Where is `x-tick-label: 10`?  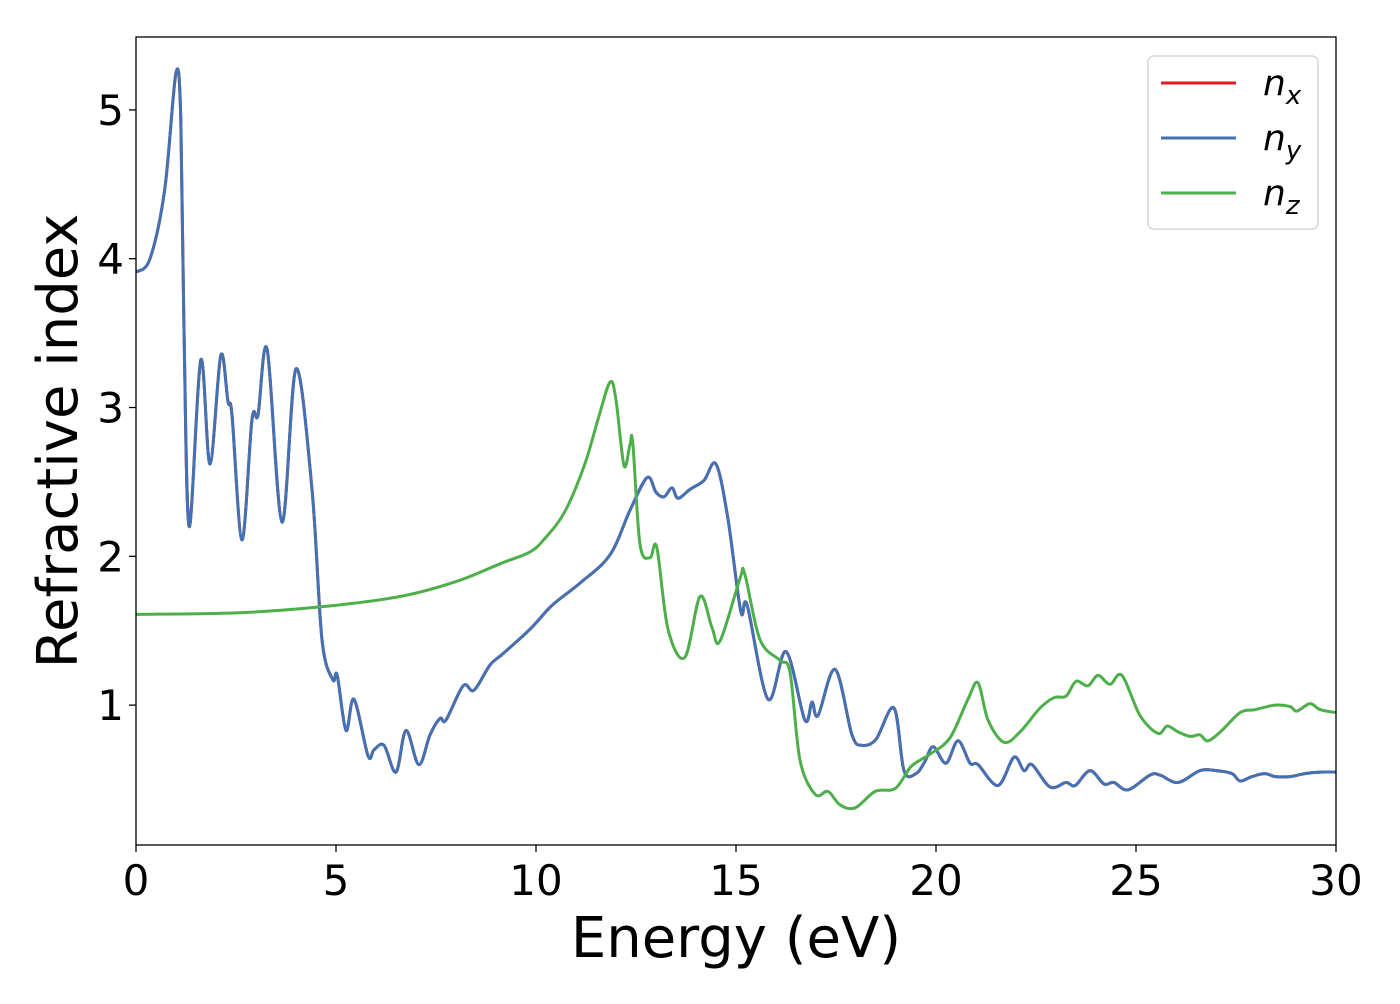
x-tick-label: 10 is located at coordinates (535, 880).